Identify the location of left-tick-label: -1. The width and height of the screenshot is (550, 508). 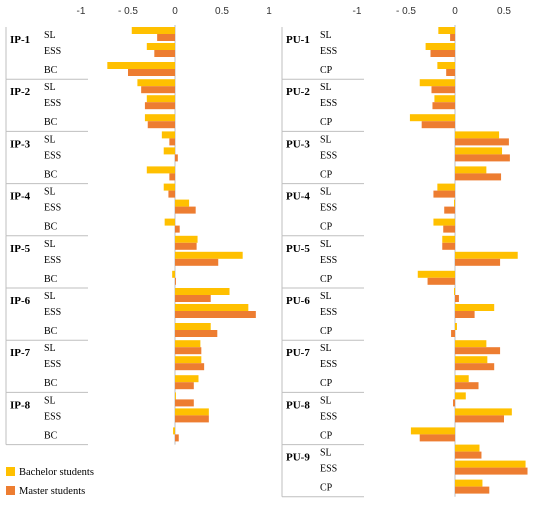
(81, 11).